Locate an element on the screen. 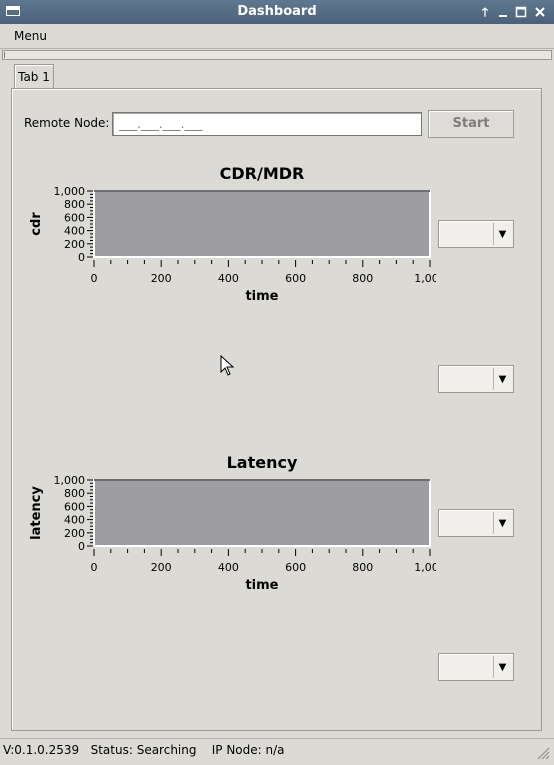  tab-1: Tab 1 is located at coordinates (34, 76).